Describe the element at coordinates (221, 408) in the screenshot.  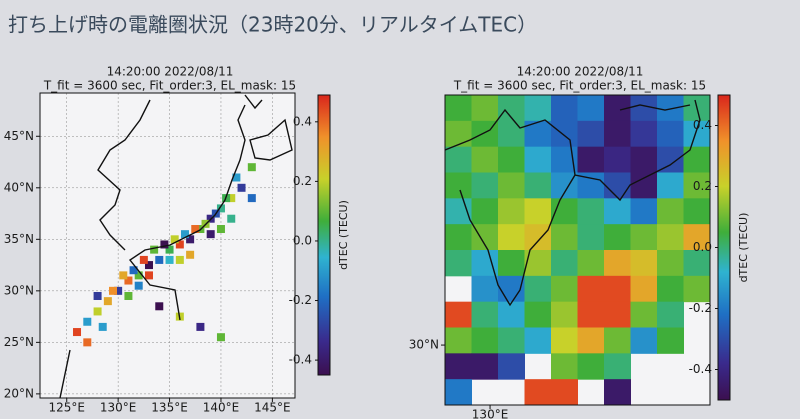
I see `x-tick-label: 140°E` at that location.